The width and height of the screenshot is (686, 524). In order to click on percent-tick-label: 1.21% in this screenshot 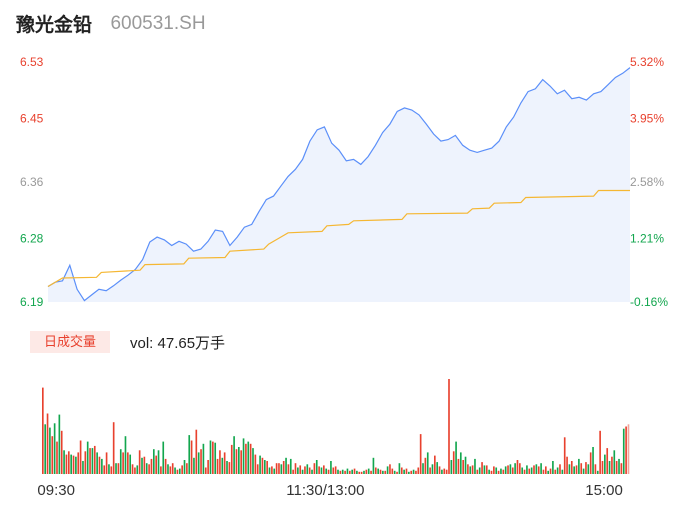, I will do `click(647, 238)`.